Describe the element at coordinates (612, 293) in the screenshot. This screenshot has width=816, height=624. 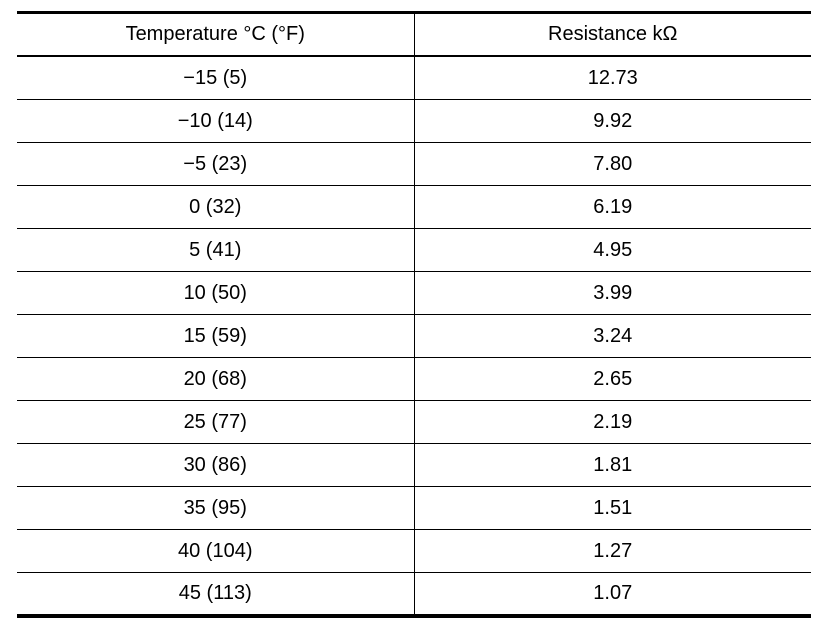
I see `cell-resistance: 3.99` at that location.